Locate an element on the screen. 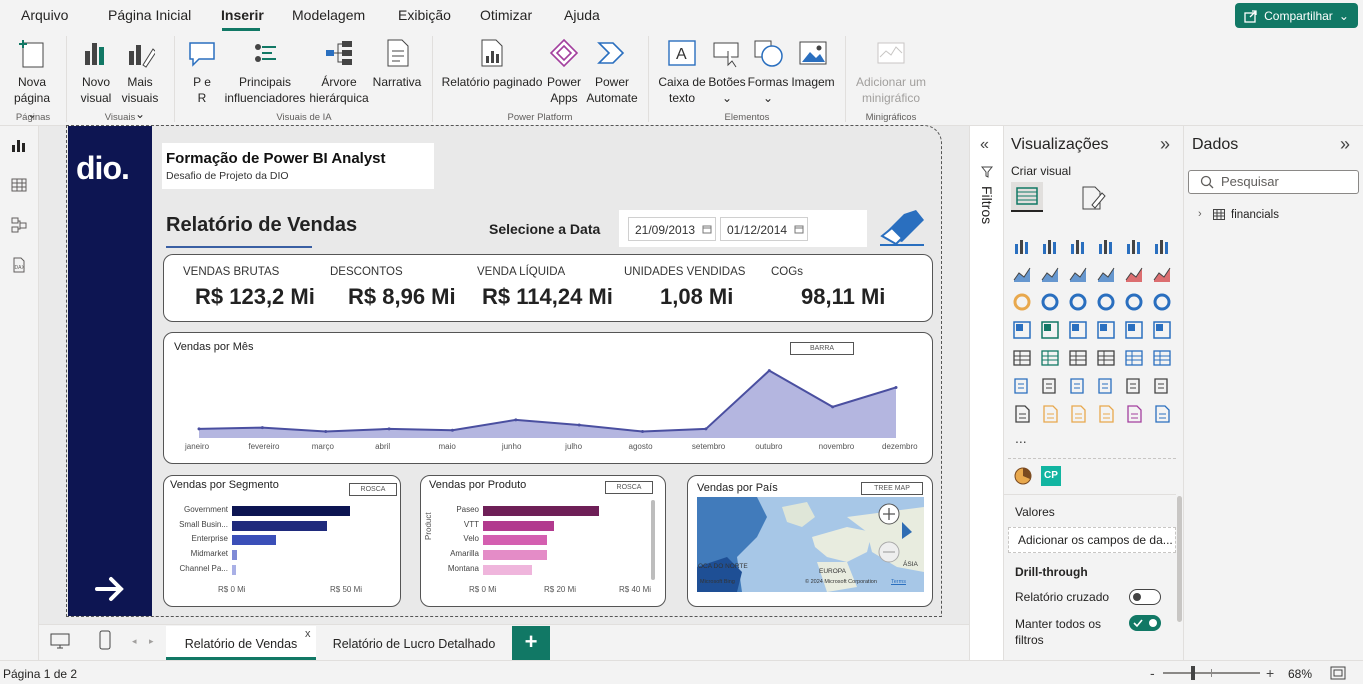 The width and height of the screenshot is (1363, 684). image-button: Imagem is located at coordinates (813, 63).